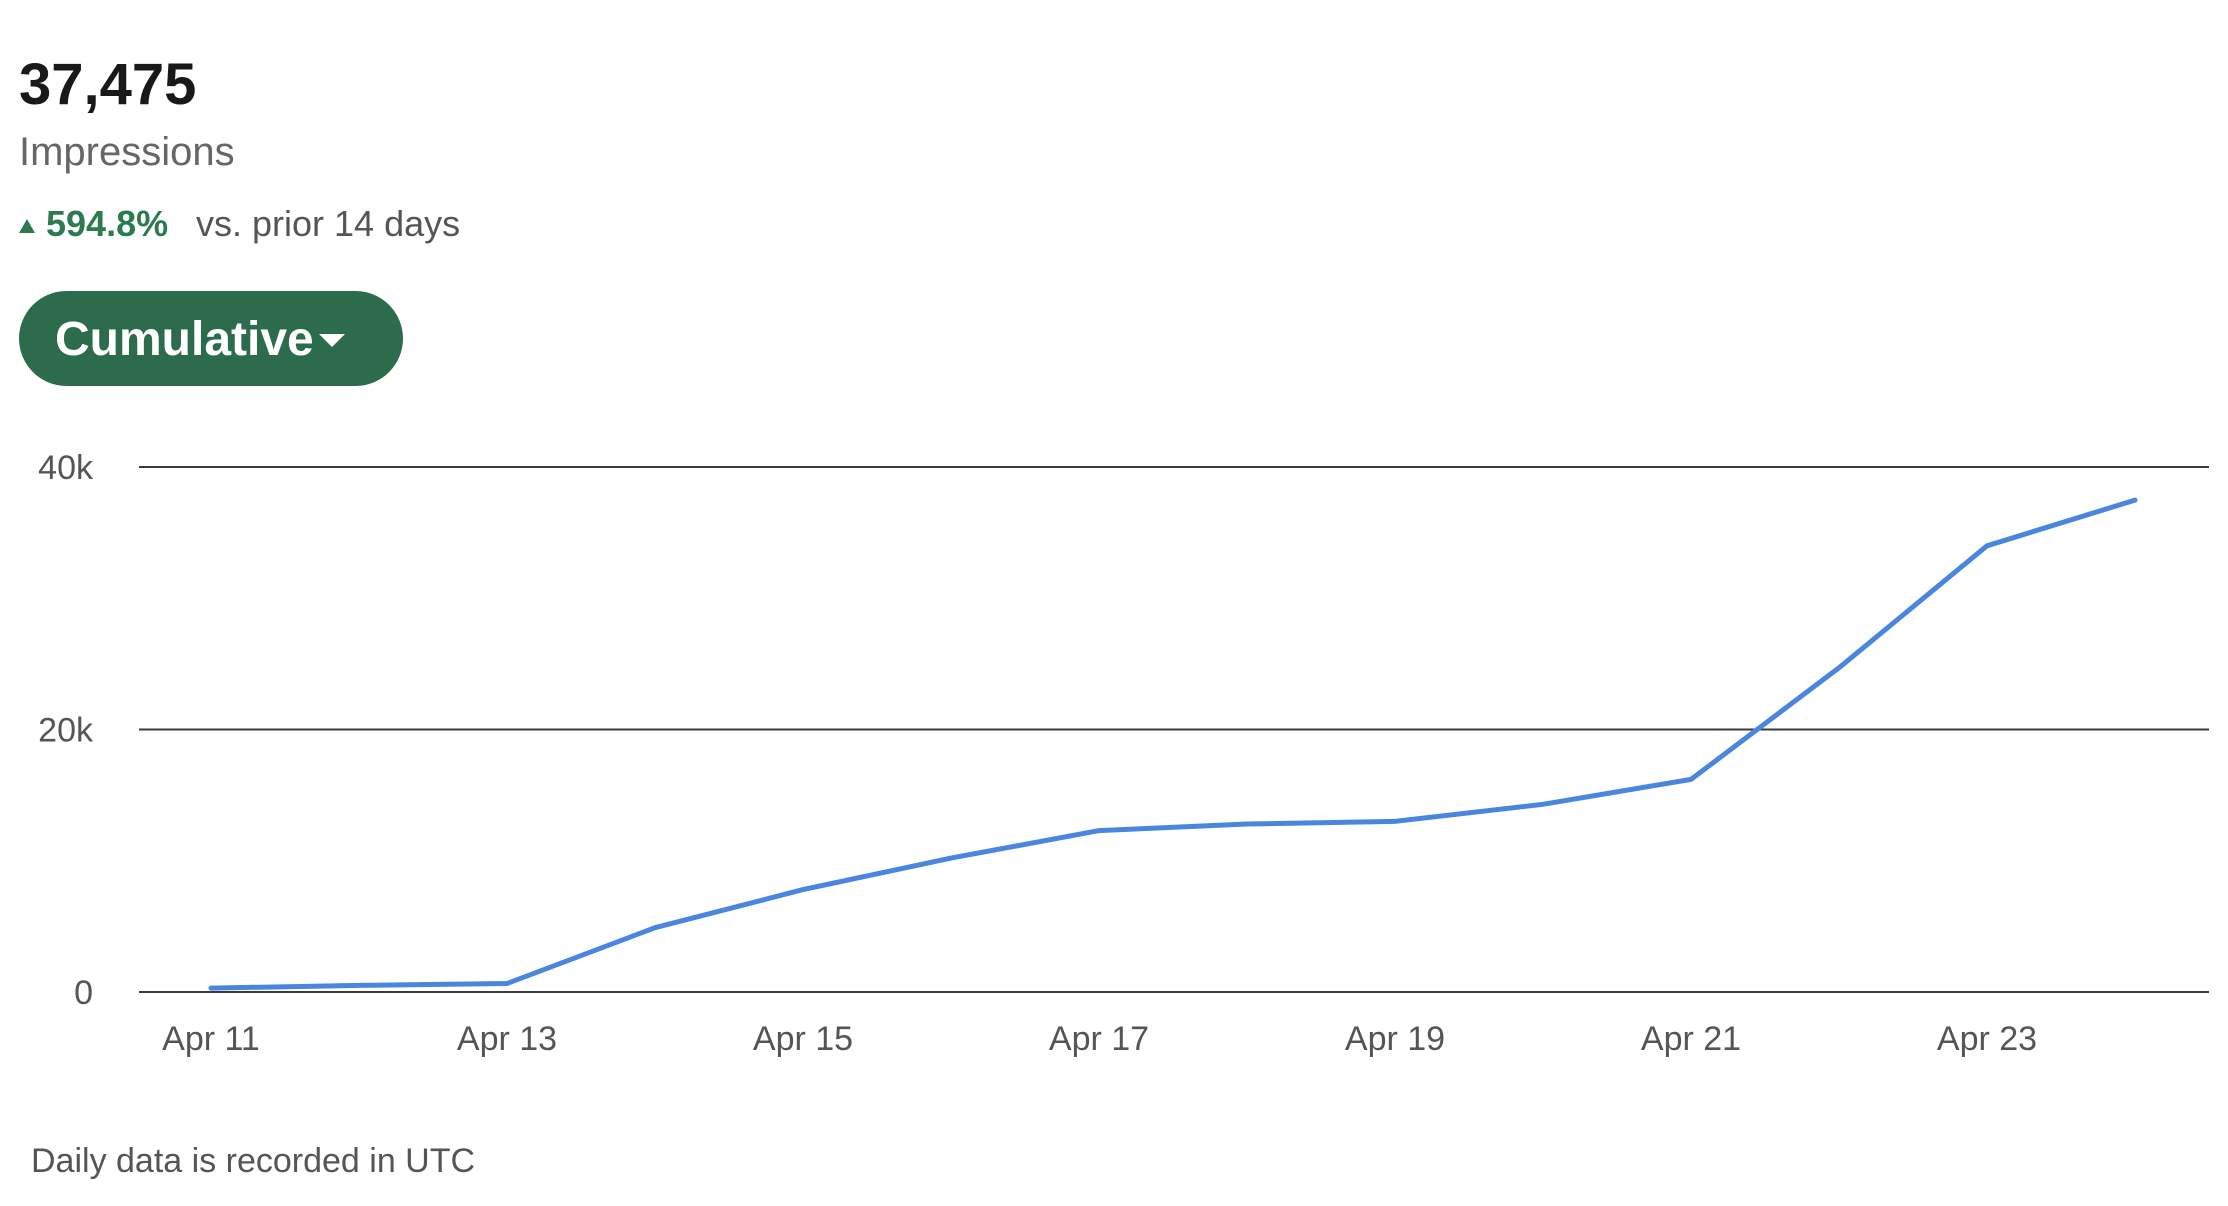 The height and width of the screenshot is (1206, 2228). What do you see at coordinates (127, 152) in the screenshot?
I see `headline-label: Impressions` at bounding box center [127, 152].